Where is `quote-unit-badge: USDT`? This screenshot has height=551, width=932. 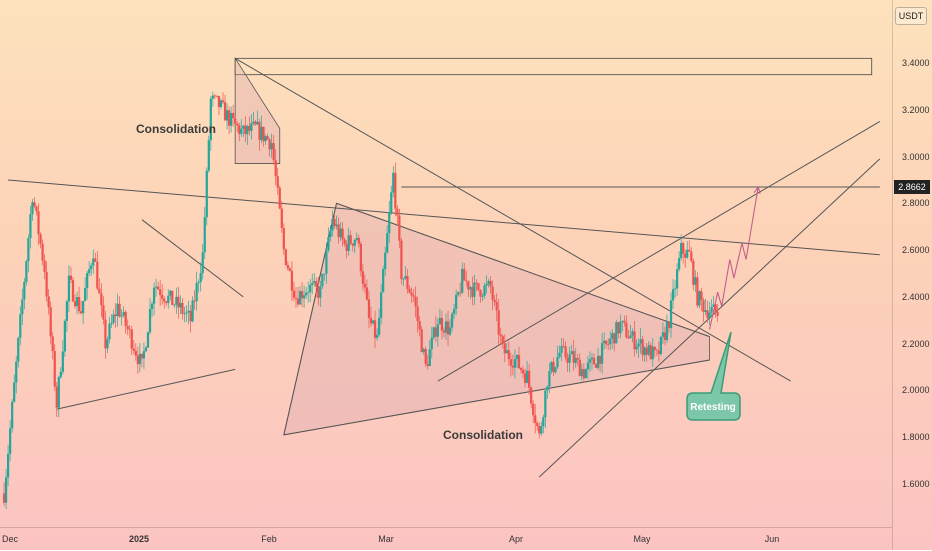
quote-unit-badge: USDT is located at coordinates (911, 16).